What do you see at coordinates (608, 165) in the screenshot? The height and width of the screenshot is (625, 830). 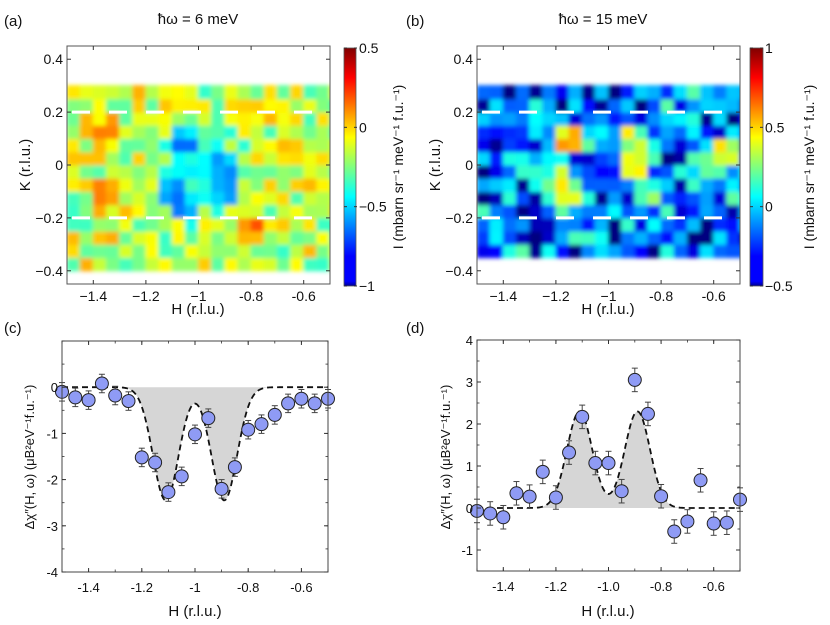 I see `dashed-lines-b` at bounding box center [608, 165].